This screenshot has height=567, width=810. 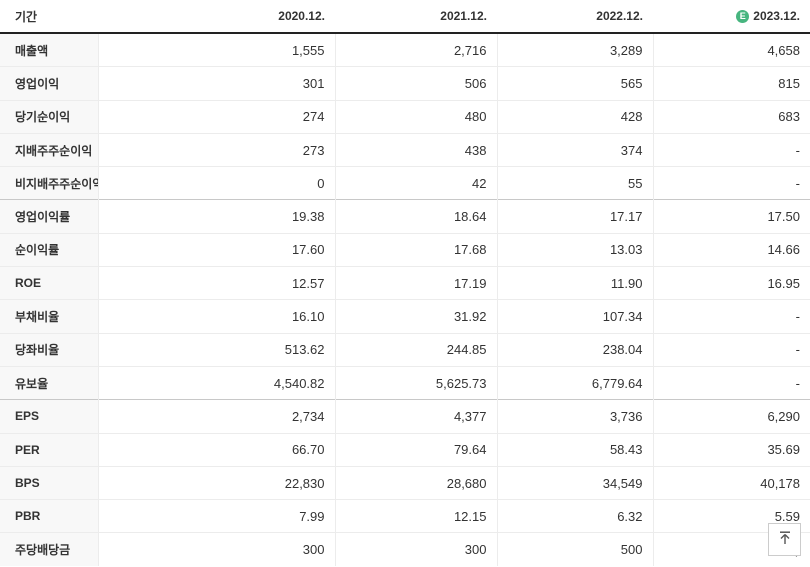 I want to click on row-label: 비지배주주순이익, so click(x=49, y=183).